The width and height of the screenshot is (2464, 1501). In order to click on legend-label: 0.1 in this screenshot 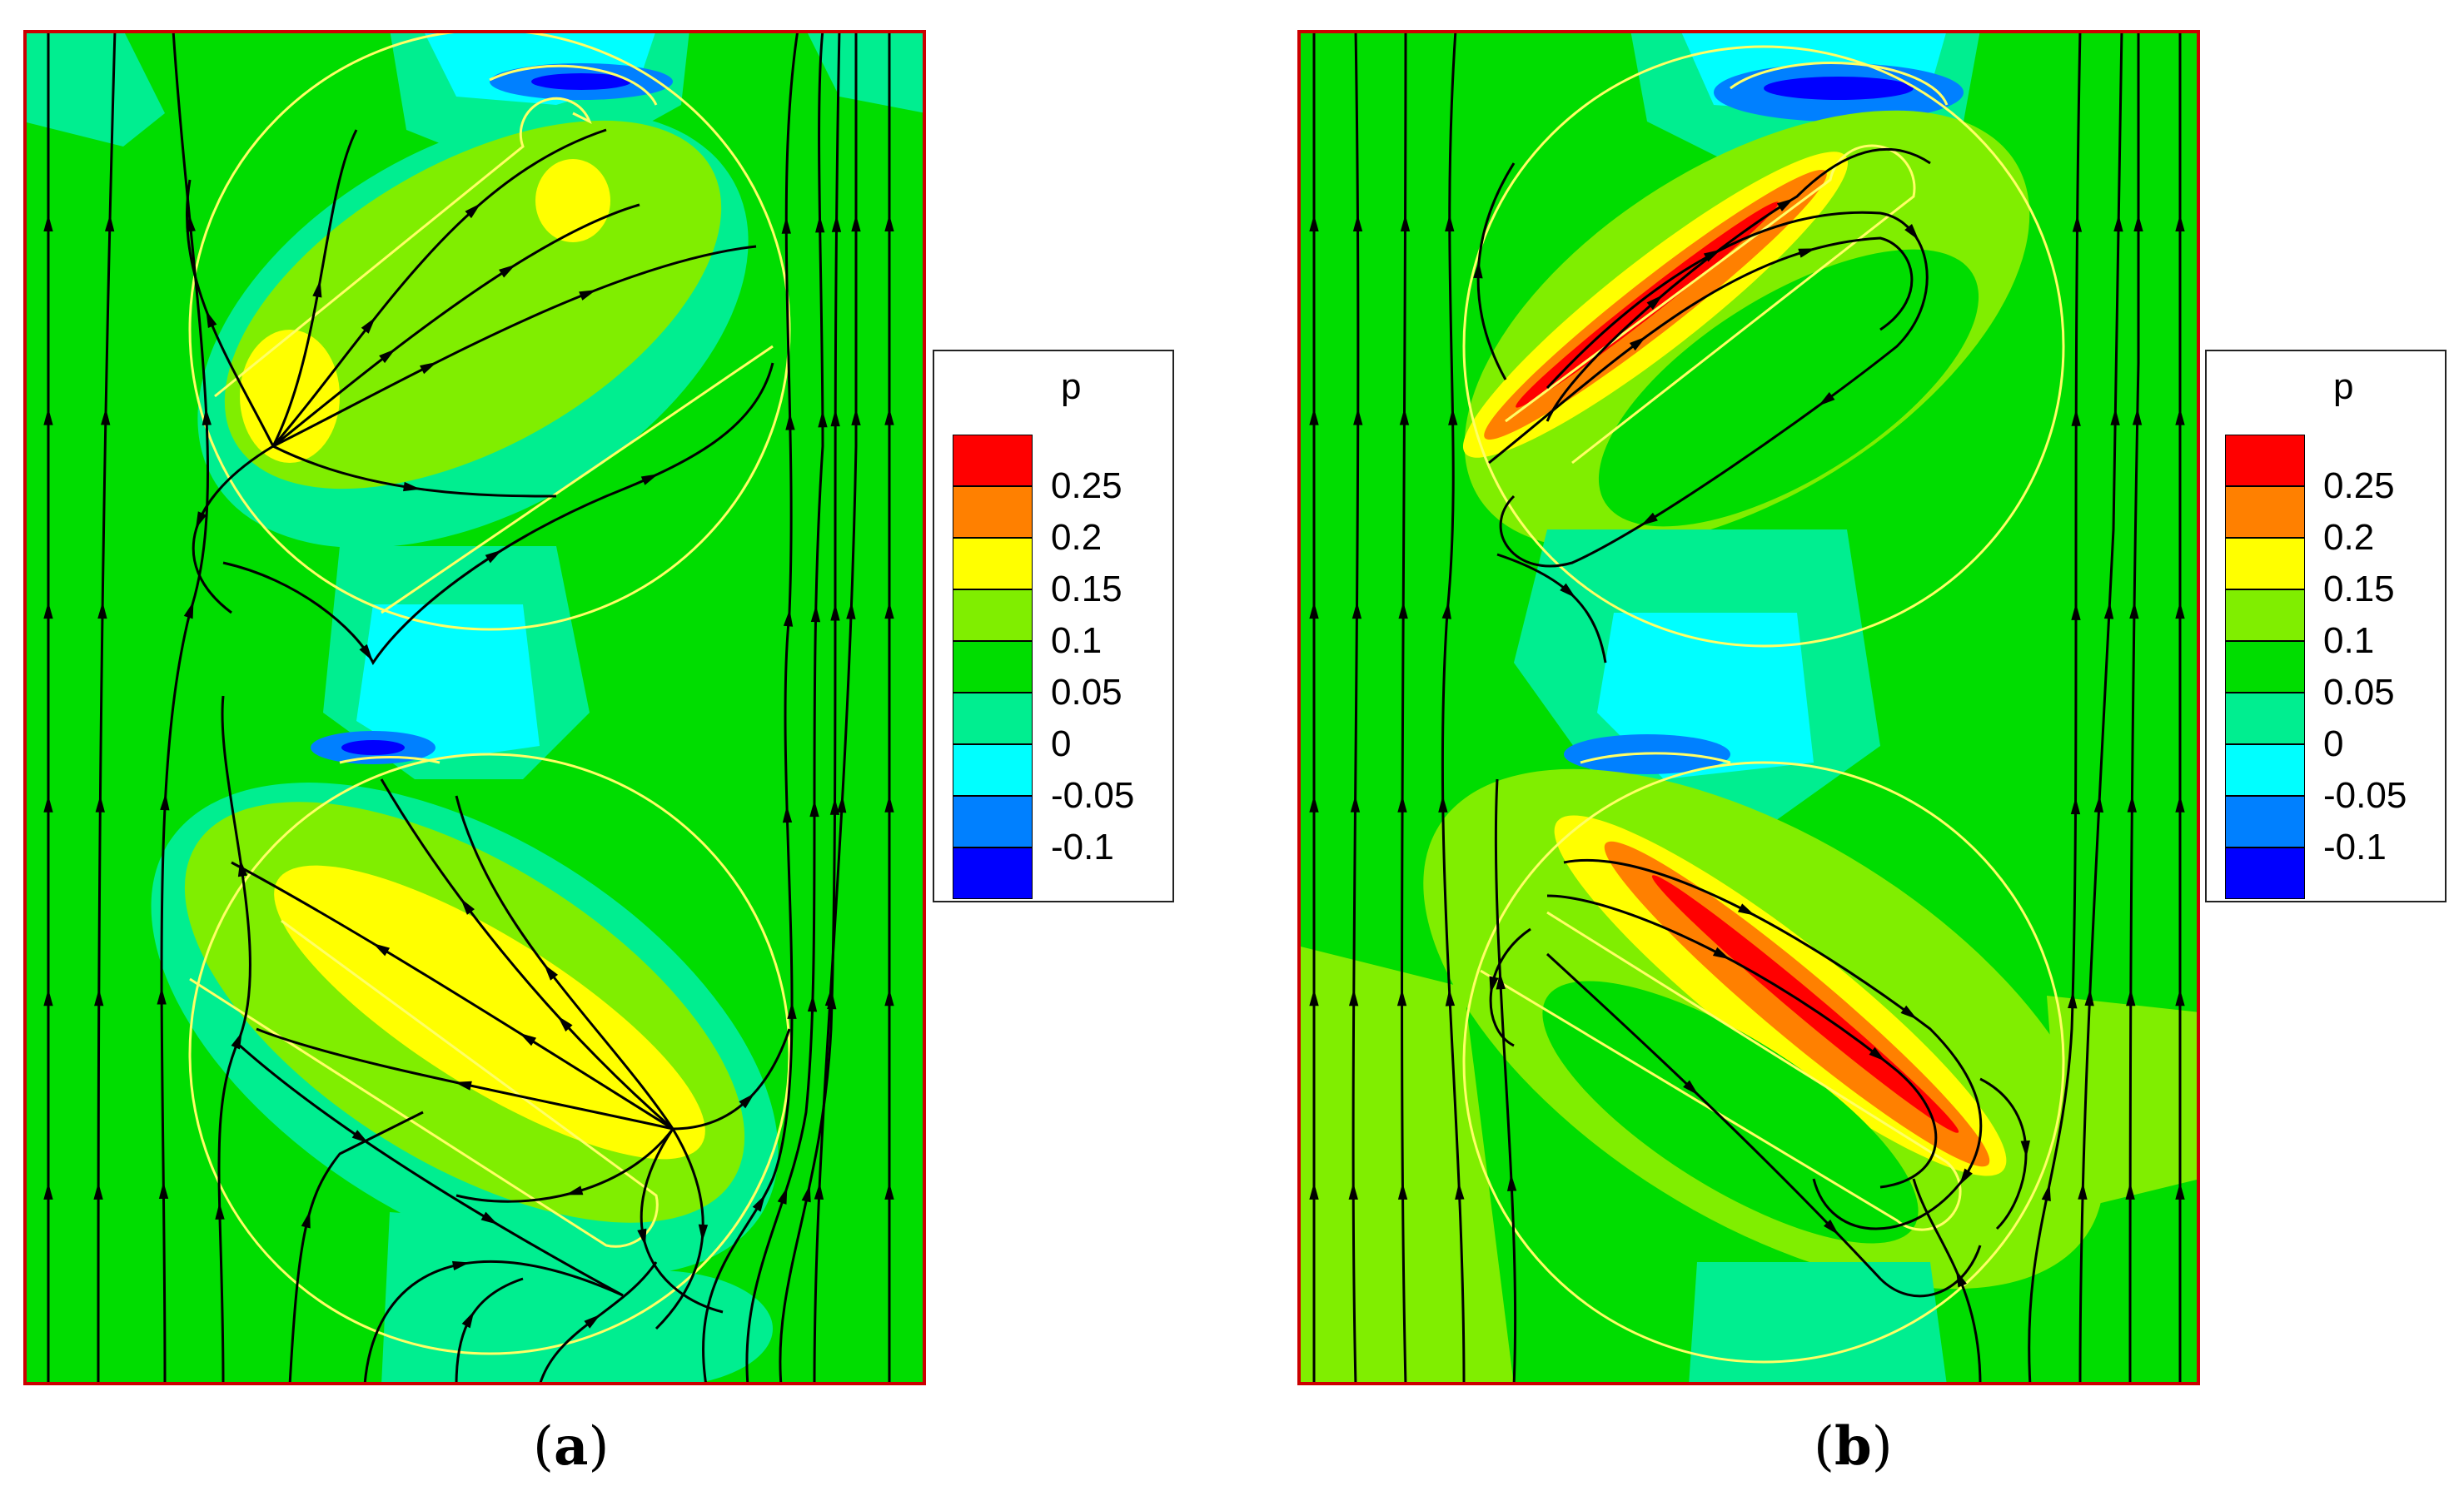, I will do `click(1077, 640)`.